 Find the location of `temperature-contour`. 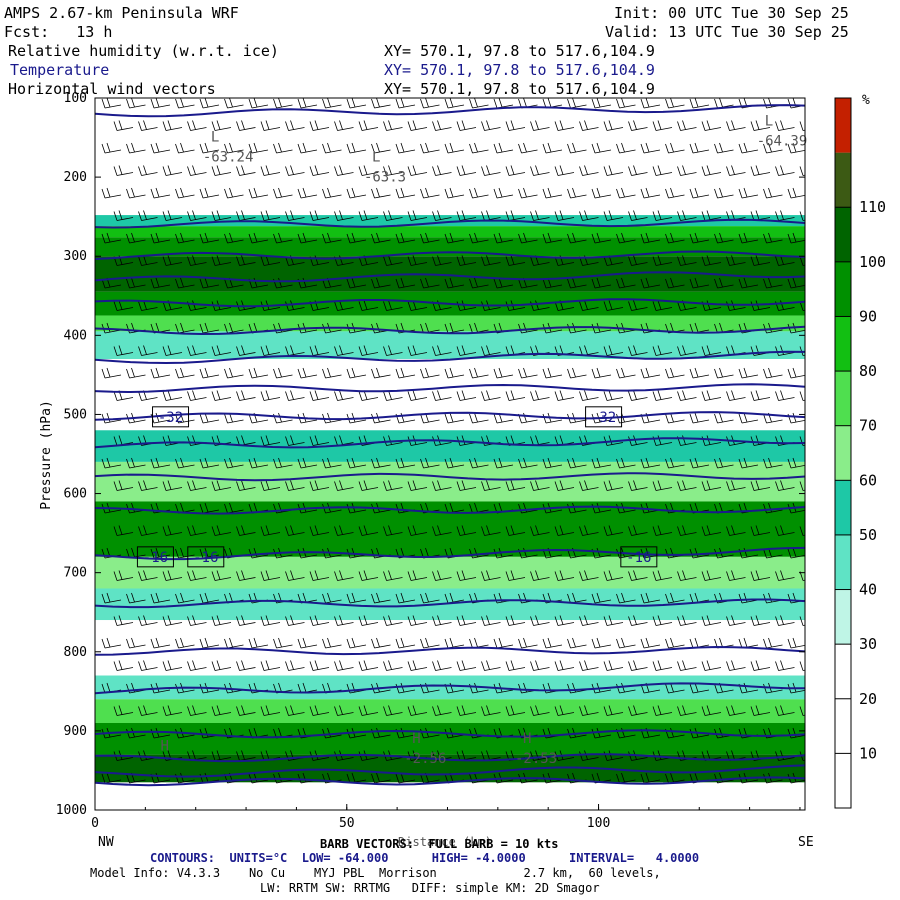

temperature-contour is located at coordinates (450, 603).